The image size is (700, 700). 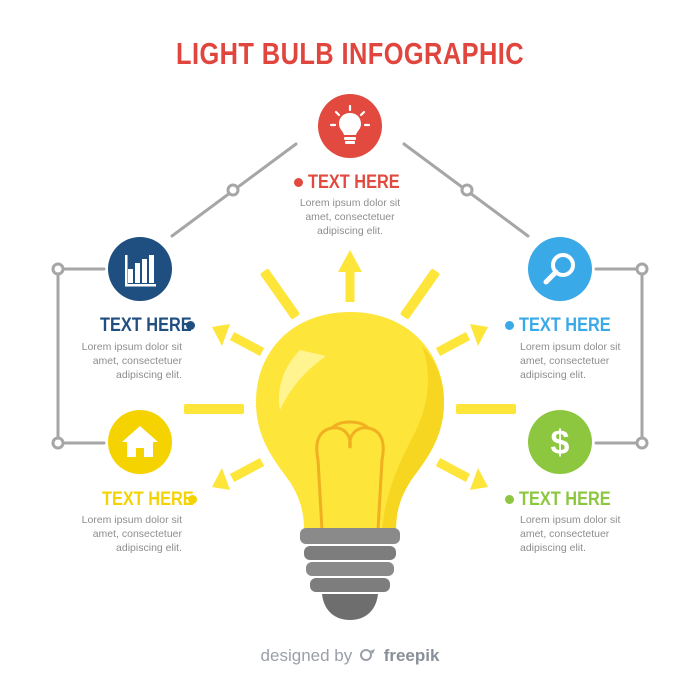 I want to click on heading-left-top: TEXT HERE, so click(x=146, y=325).